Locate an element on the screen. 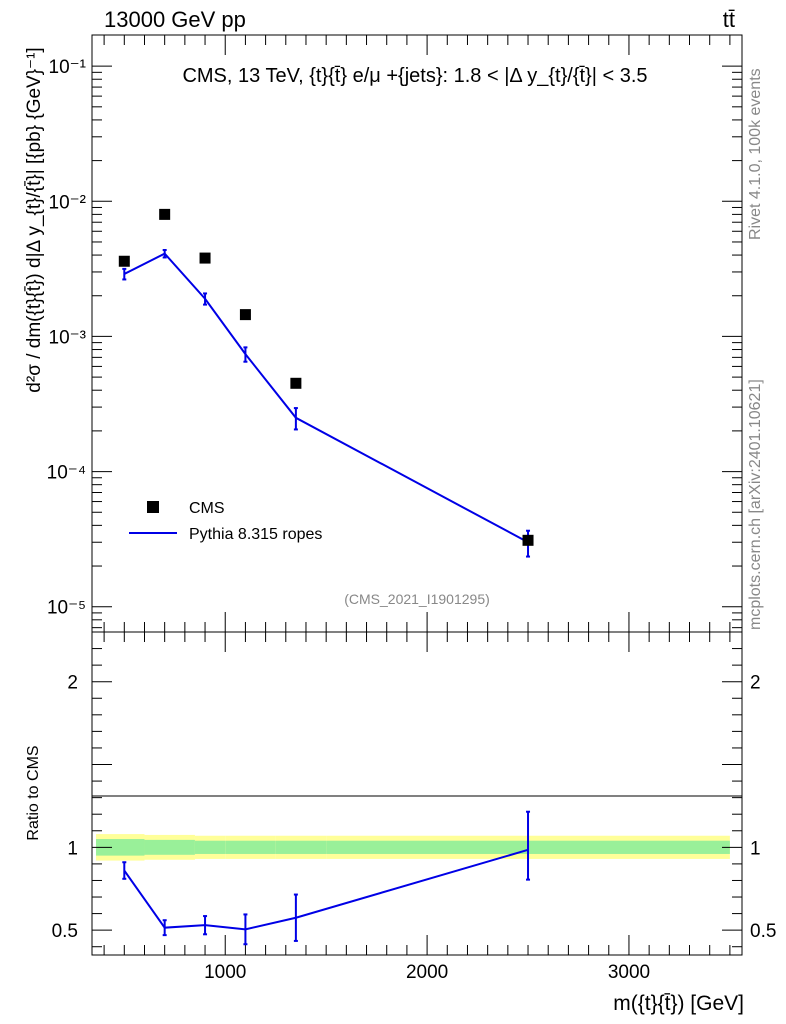 The image size is (786, 1024). legend-cms-label: CMS is located at coordinates (207, 508).